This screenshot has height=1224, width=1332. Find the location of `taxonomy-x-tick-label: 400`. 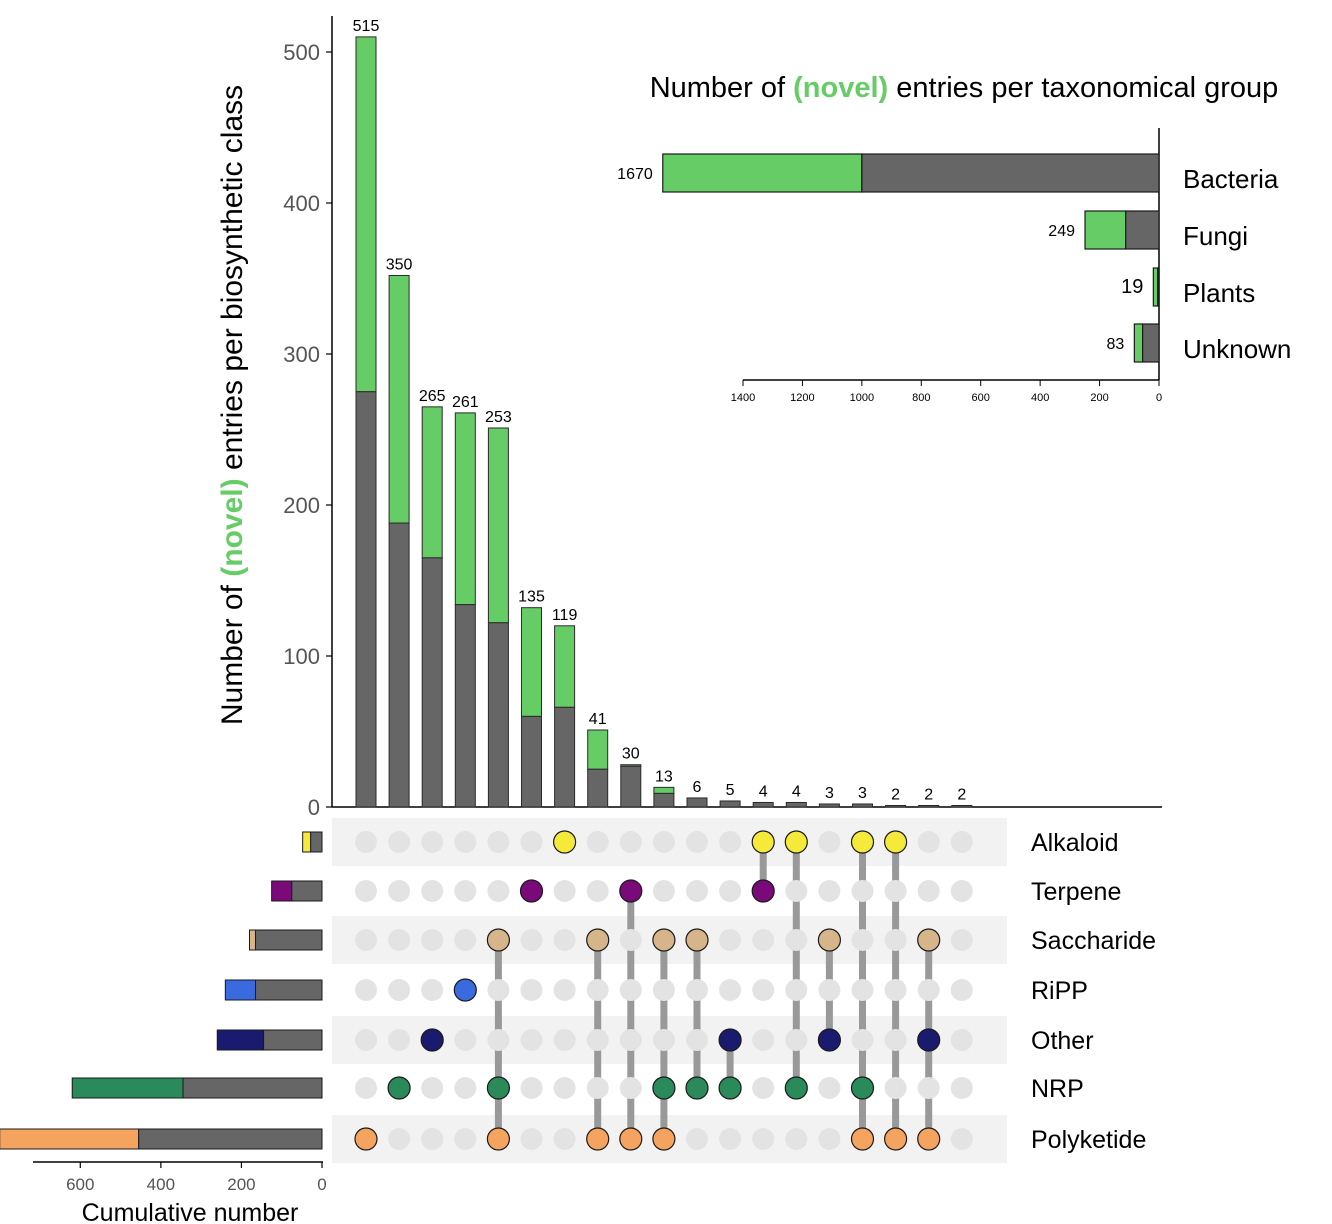

taxonomy-x-tick-label: 400 is located at coordinates (1040, 398).